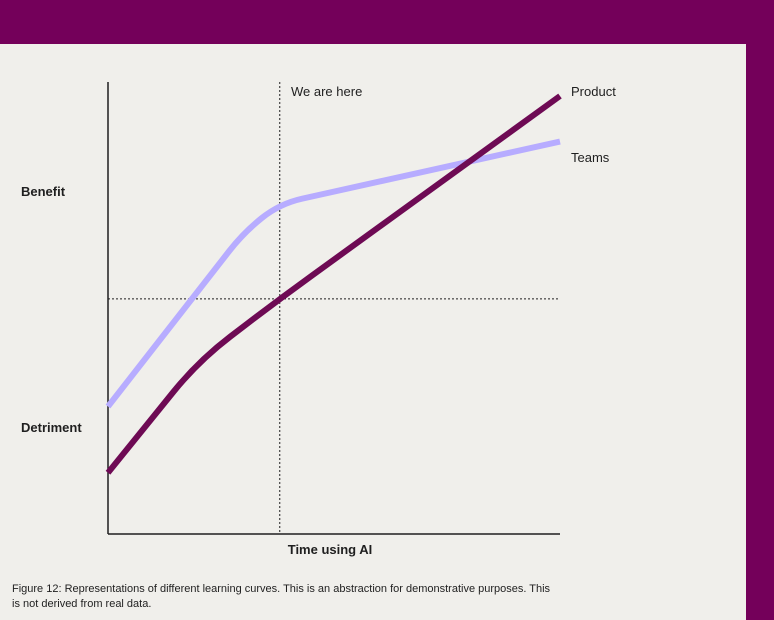  I want to click on x-axis-label: Time using AI, so click(330, 549).